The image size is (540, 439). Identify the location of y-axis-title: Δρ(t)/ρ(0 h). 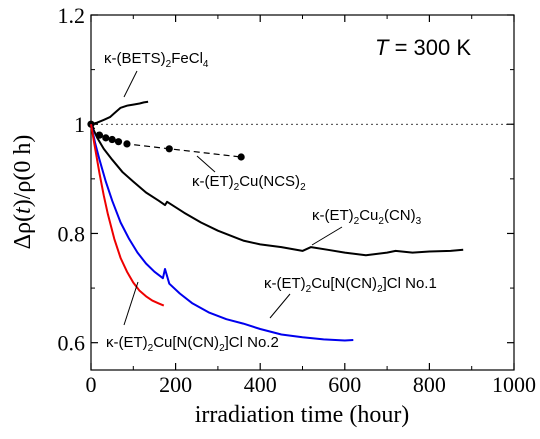
(23, 192).